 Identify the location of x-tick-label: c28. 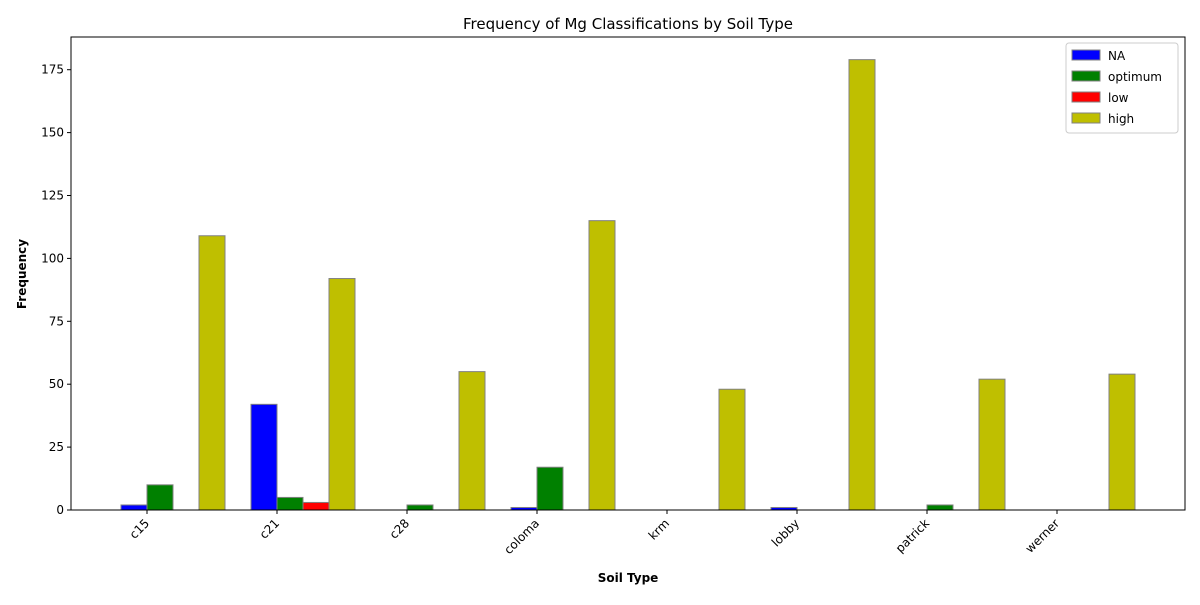
(399, 528).